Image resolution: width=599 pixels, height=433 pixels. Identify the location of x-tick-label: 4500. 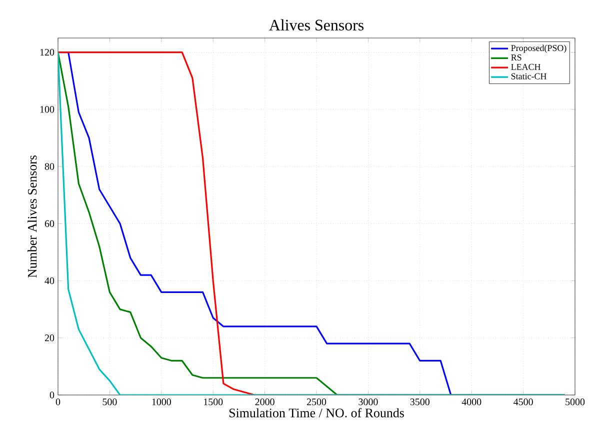
(523, 402).